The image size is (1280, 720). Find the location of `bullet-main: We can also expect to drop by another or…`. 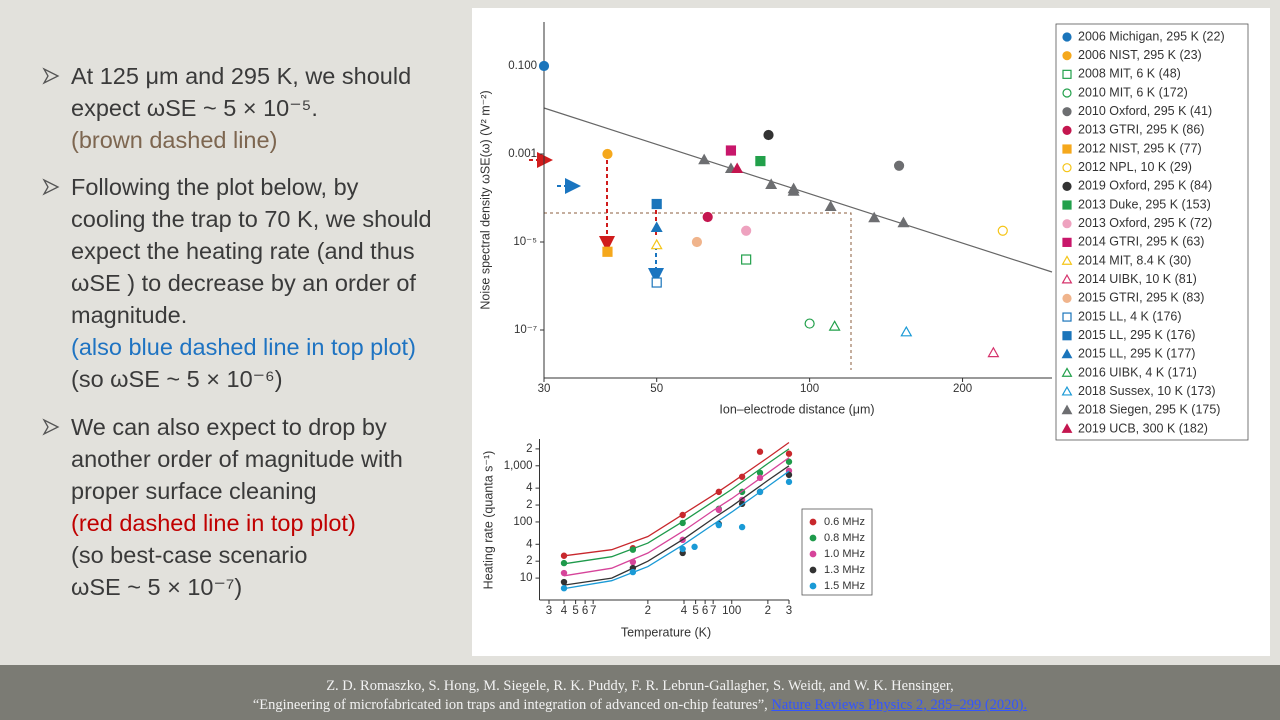

bullet-main: We can also expect to drop by another or… is located at coordinates (237, 459).